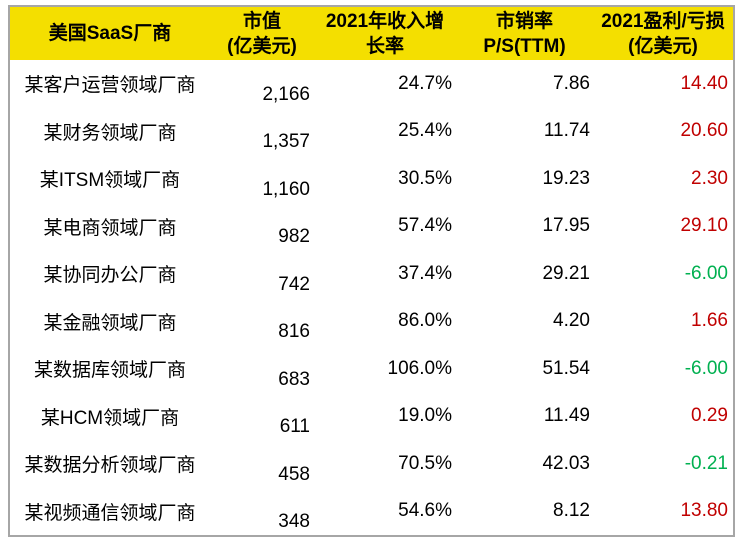  Describe the element at coordinates (371, 369) in the screenshot. I see `table-row: 某数据库领域厂商 683 106.0% 51.54 -6.00` at that location.